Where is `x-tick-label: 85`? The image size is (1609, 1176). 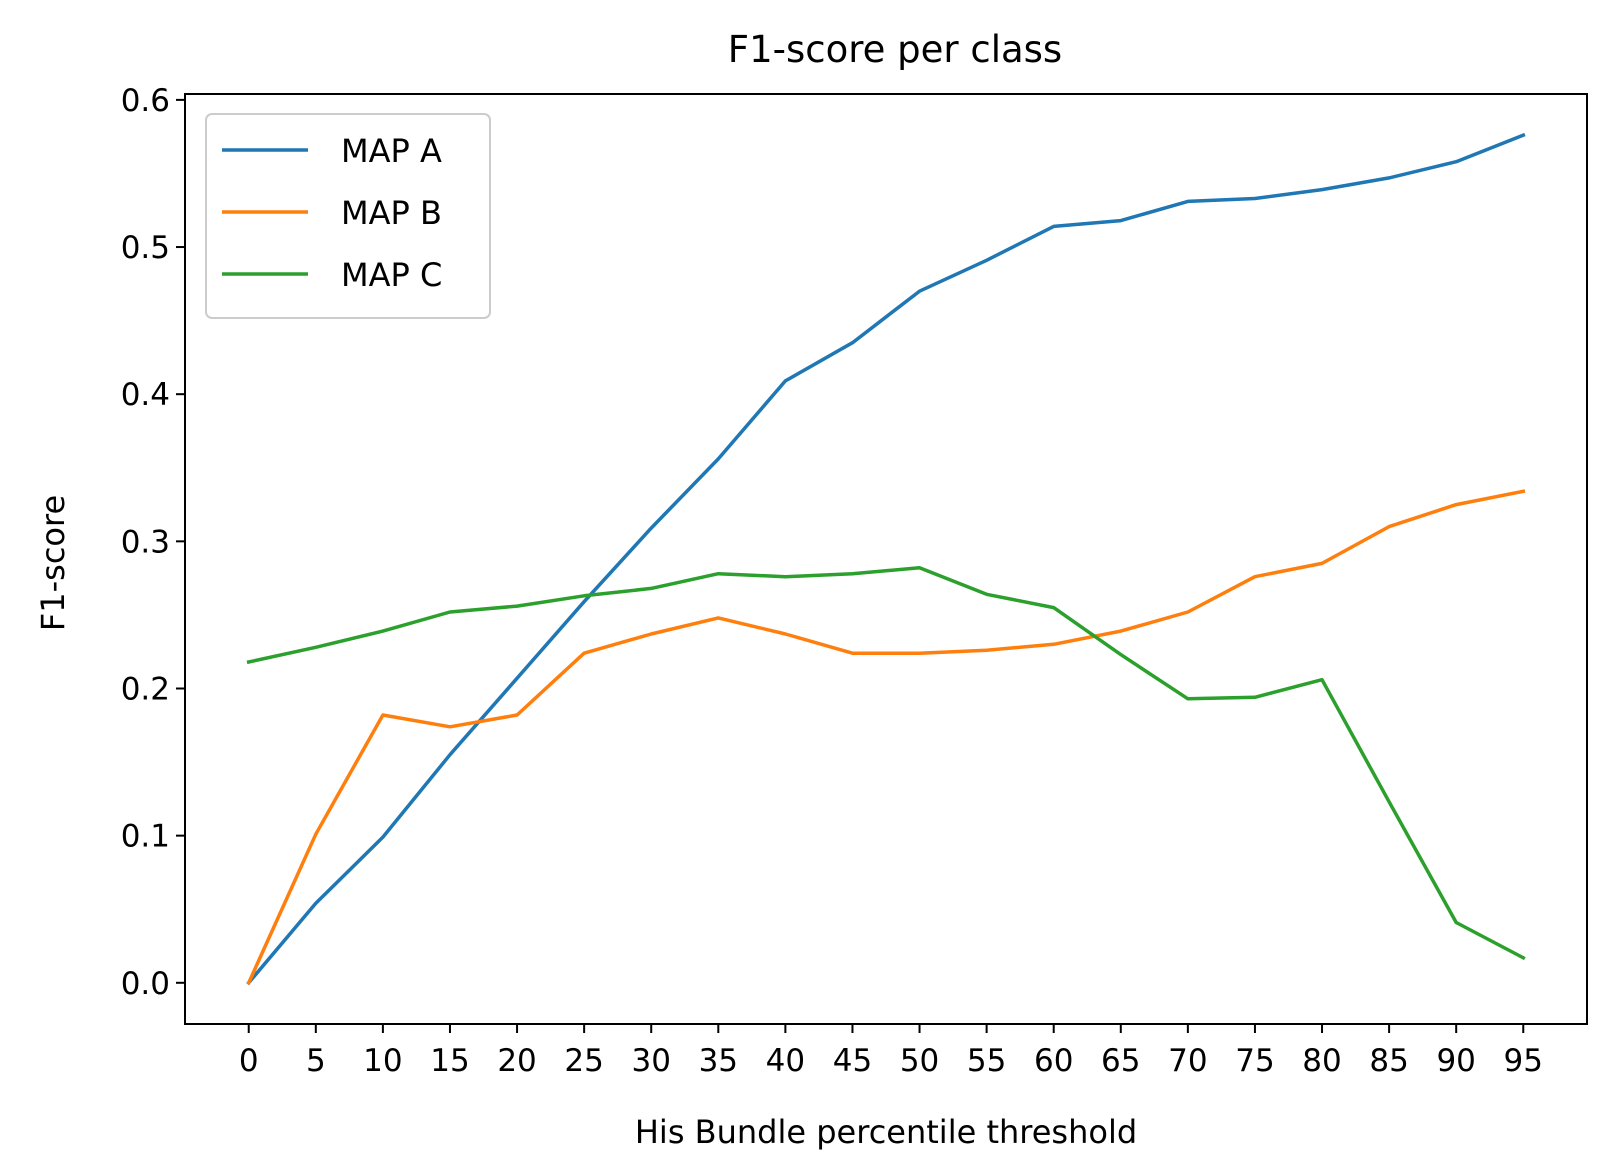 x-tick-label: 85 is located at coordinates (1388, 1061).